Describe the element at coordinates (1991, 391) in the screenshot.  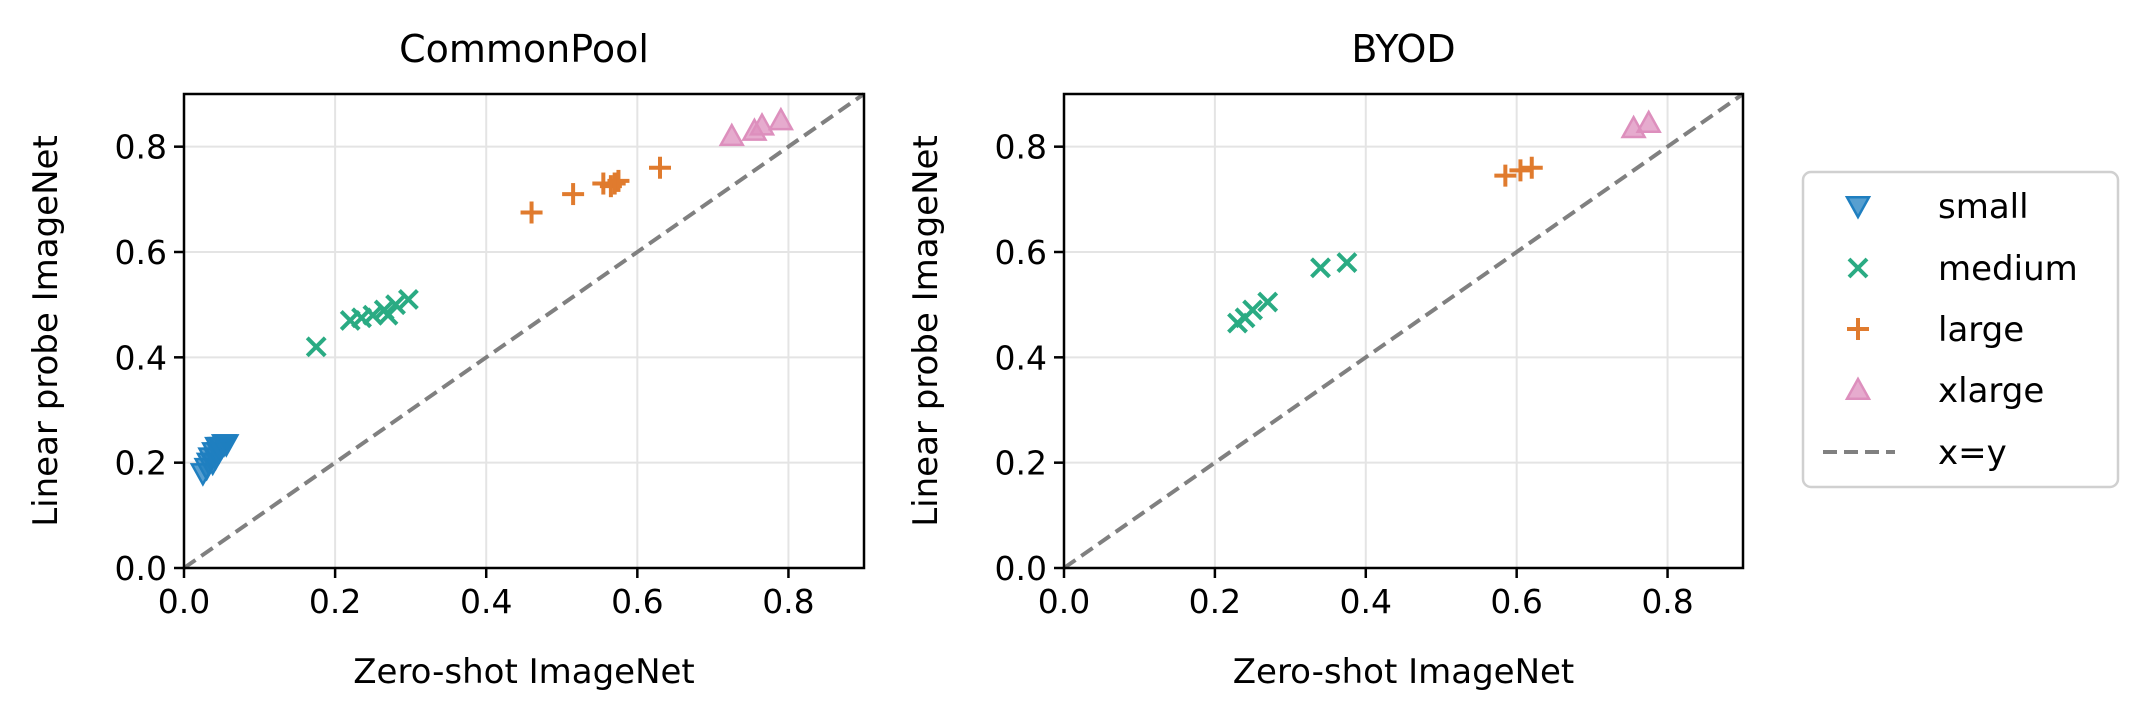
I see `legend-label: xlarge` at that location.